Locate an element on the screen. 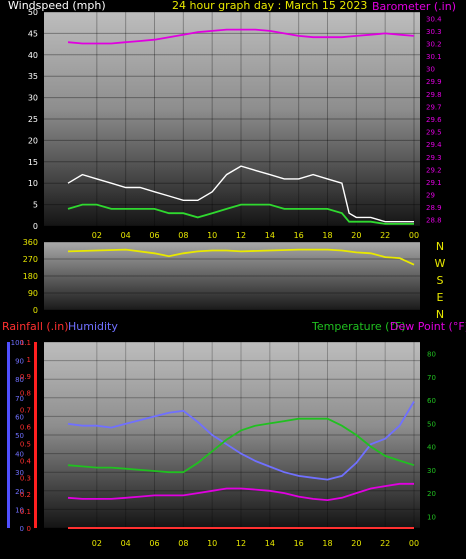 The height and width of the screenshot is (559, 466). rainfall-y-tick-label: 0.2 is located at coordinates (25, 495).